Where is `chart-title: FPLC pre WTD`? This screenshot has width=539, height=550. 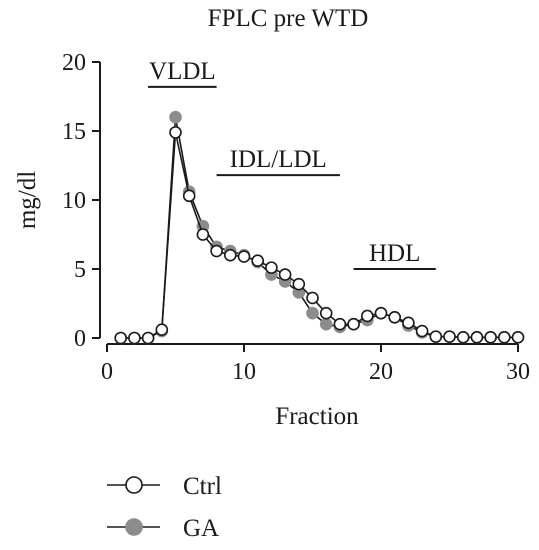 chart-title: FPLC pre WTD is located at coordinates (288, 18).